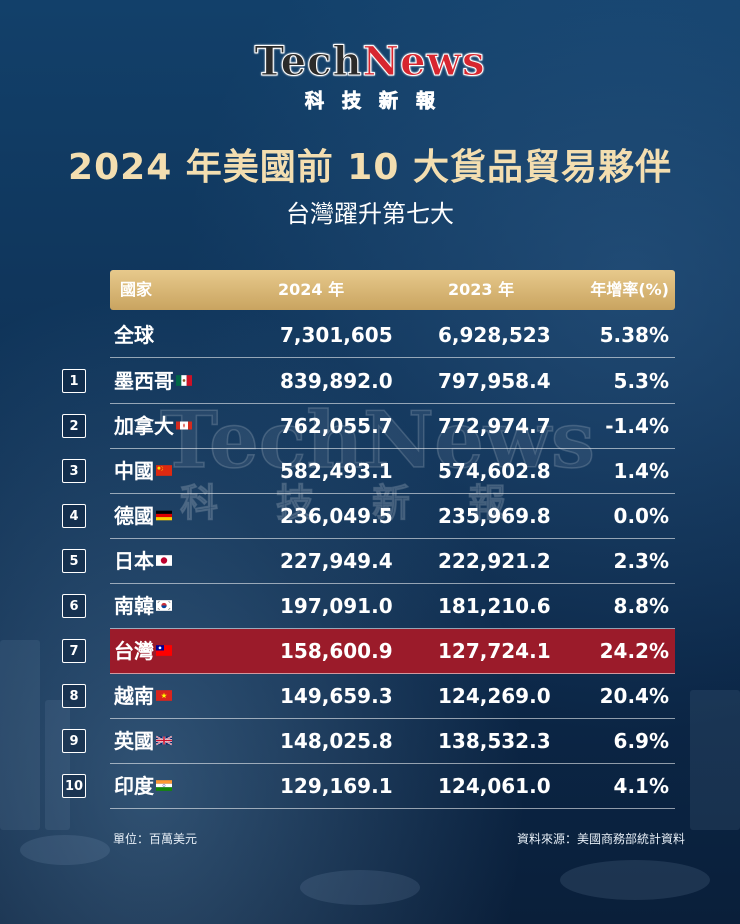  Describe the element at coordinates (494, 561) in the screenshot. I see `value-2023: 222,921.2` at that location.